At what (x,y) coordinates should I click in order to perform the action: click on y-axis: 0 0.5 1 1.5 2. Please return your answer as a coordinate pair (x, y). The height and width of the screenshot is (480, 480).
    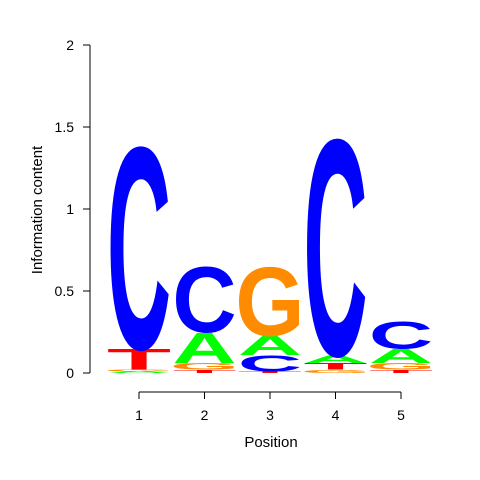
    Looking at the image, I should click on (73, 209).